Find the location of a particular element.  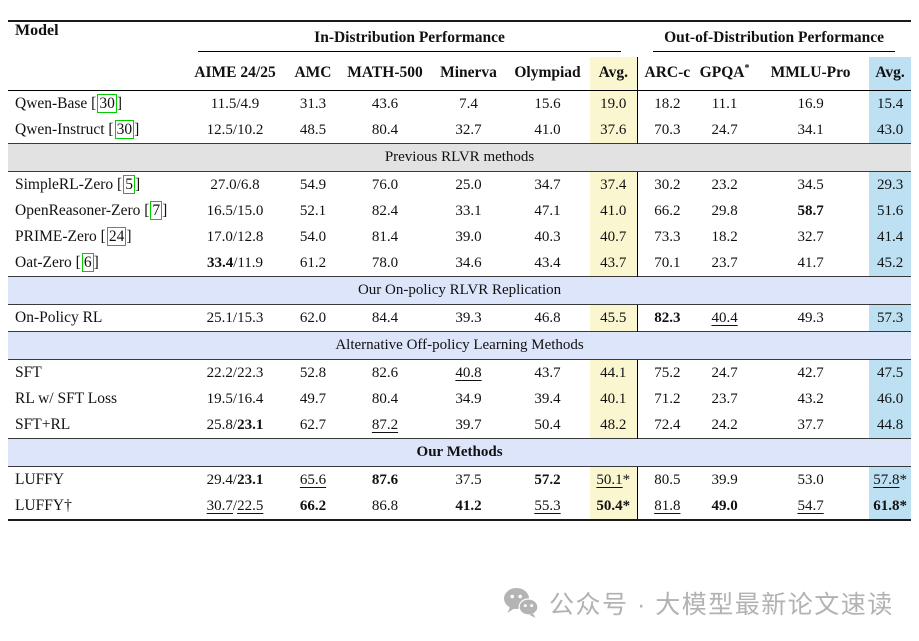

text-segment: 23.2 is located at coordinates (724, 184).